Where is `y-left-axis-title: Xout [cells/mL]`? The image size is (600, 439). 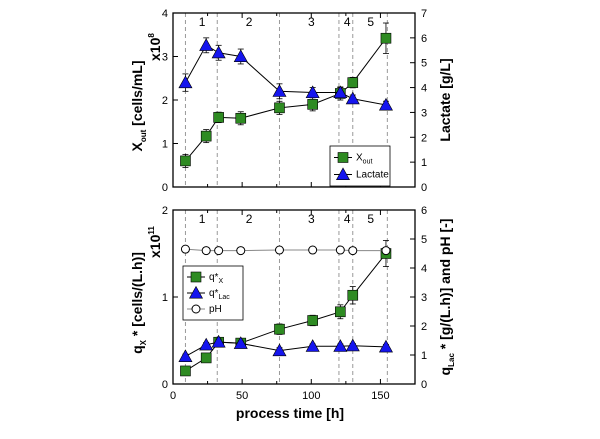
y-left-axis-title: Xout [cells/mL] is located at coordinates (138, 105).